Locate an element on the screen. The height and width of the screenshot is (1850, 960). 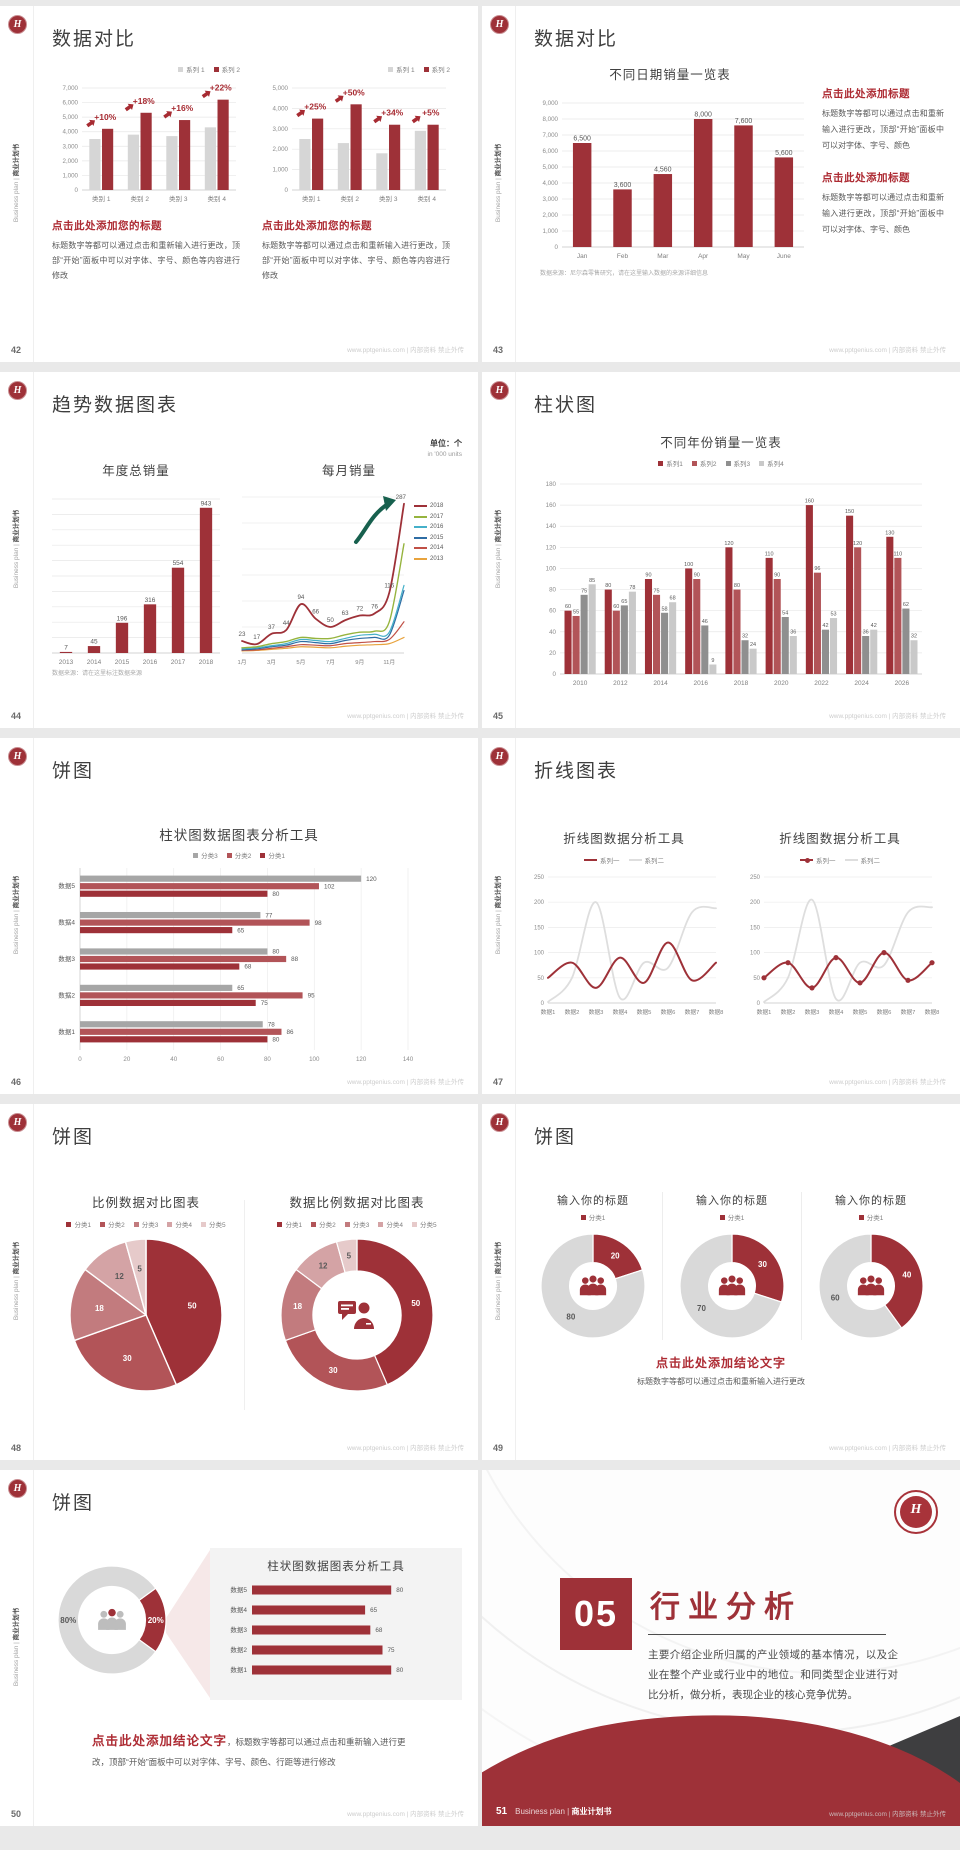
caption-title: 点击此处添加标题 is located at coordinates (866, 94).